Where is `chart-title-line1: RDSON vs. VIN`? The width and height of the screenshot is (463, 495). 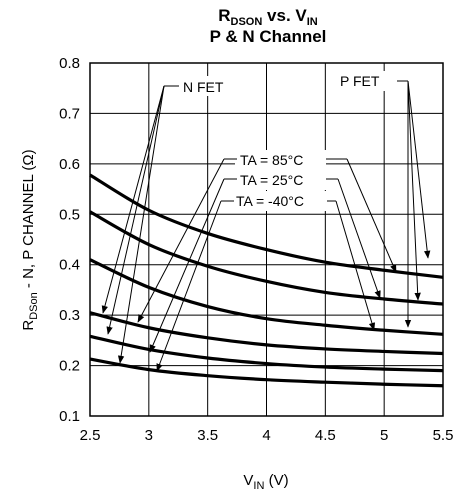
chart-title-line1: RDSON vs. VIN is located at coordinates (268, 17).